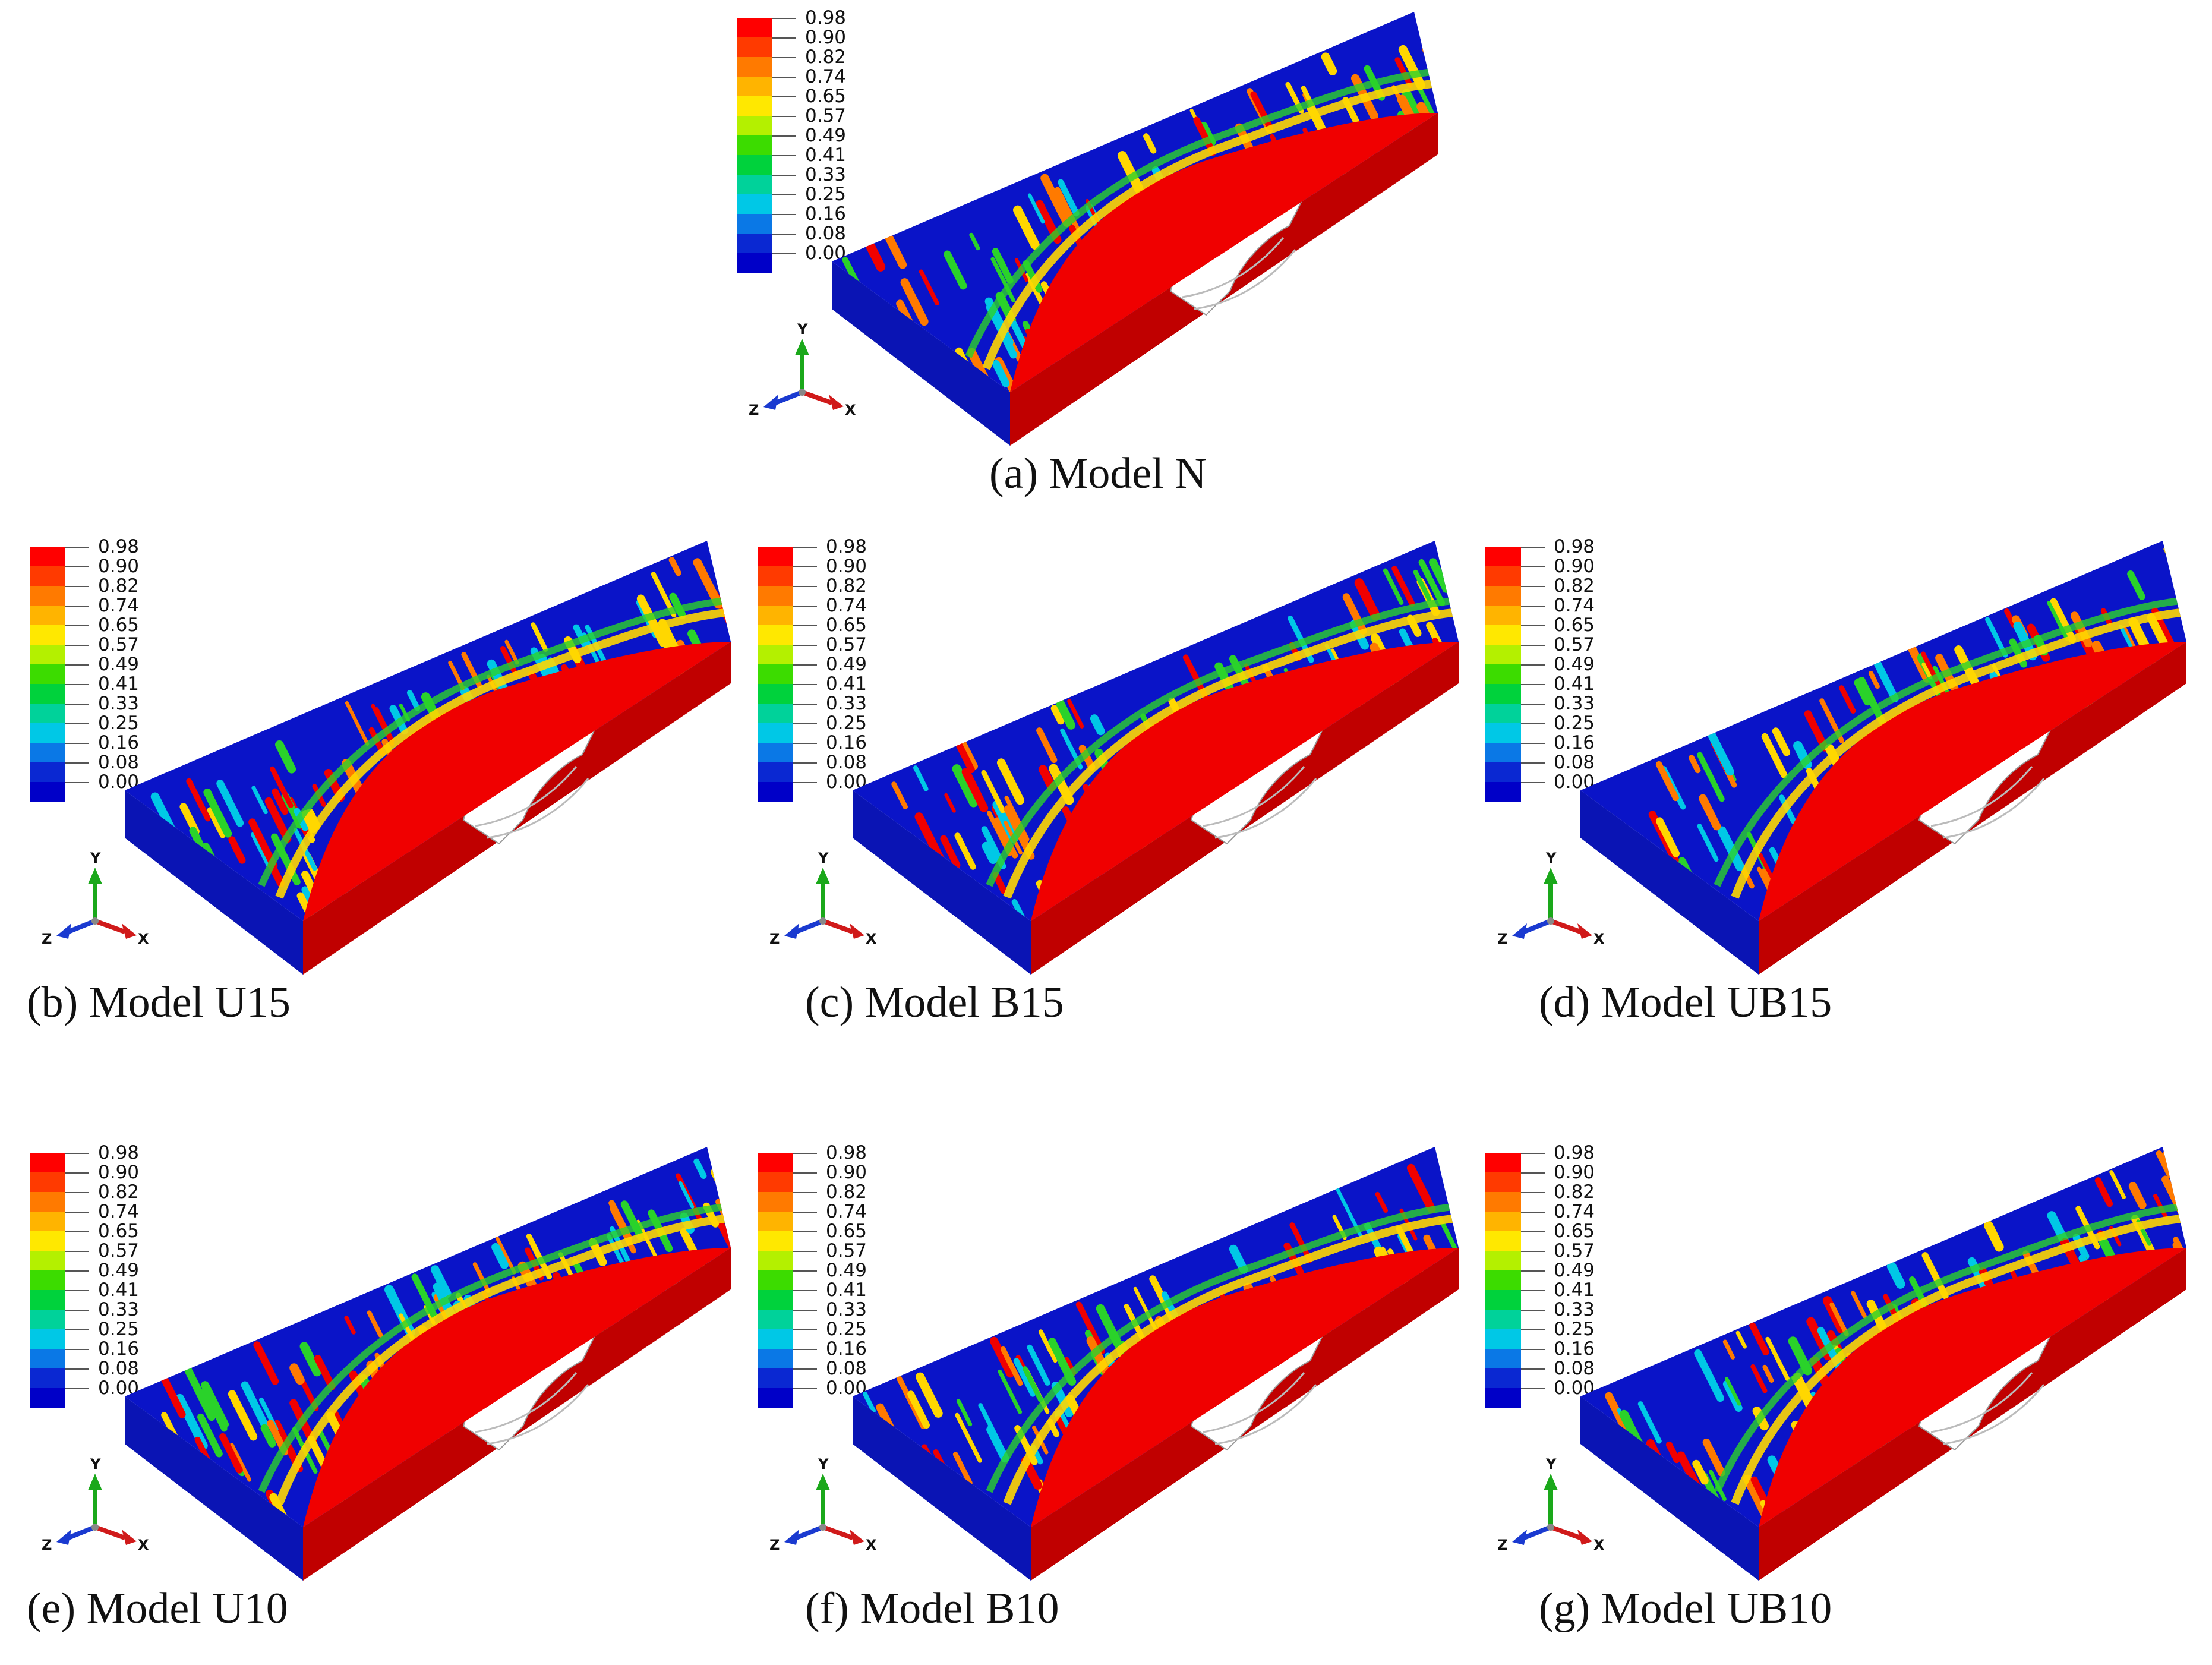 This screenshot has height=1665, width=2212. What do you see at coordinates (1575, 703) in the screenshot?
I see `legend-value-label: 0.33` at bounding box center [1575, 703].